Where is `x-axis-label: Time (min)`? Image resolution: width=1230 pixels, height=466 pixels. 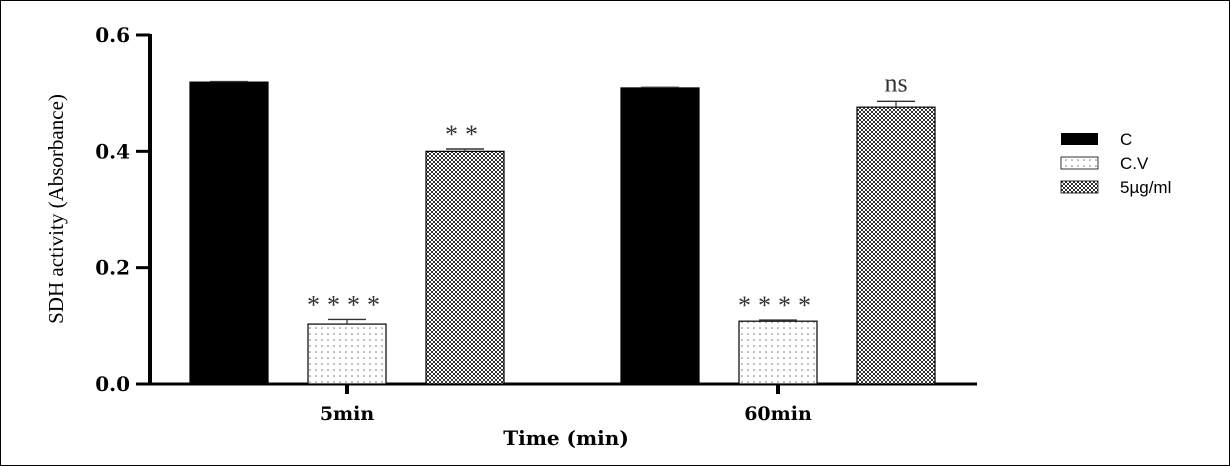
x-axis-label: Time (min) is located at coordinates (566, 438).